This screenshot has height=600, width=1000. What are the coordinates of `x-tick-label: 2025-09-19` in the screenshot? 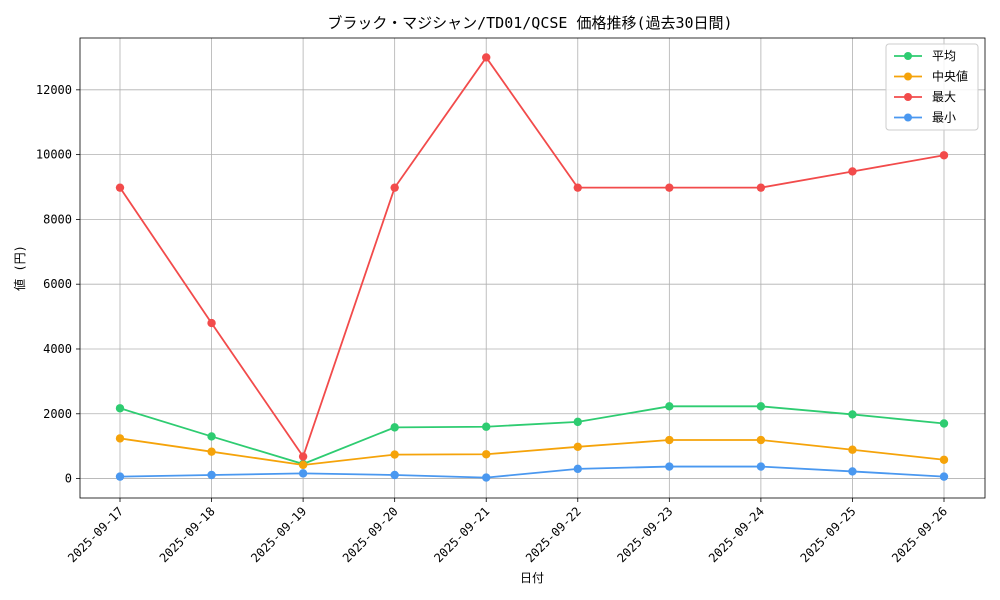 It's located at (278, 534).